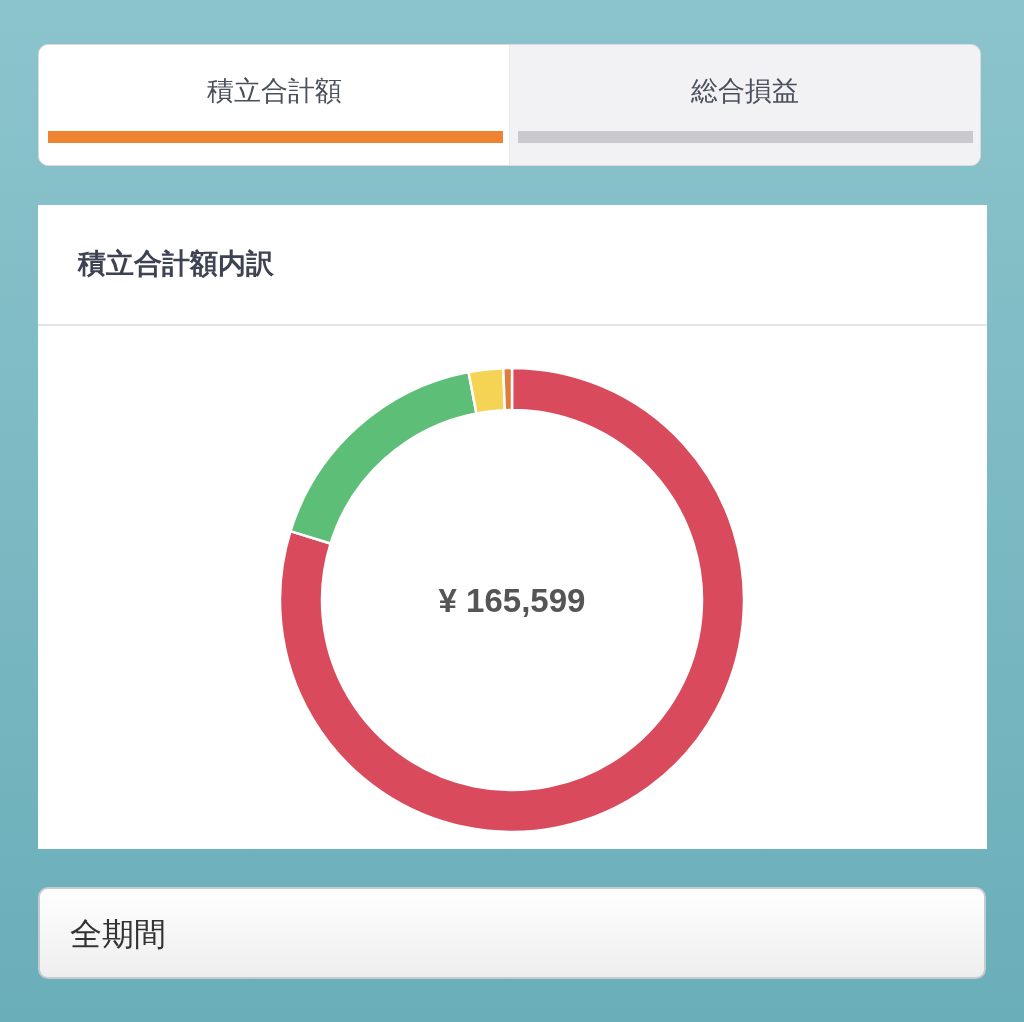 The width and height of the screenshot is (1024, 1022). I want to click on title: 積立合計額内訳, so click(176, 264).